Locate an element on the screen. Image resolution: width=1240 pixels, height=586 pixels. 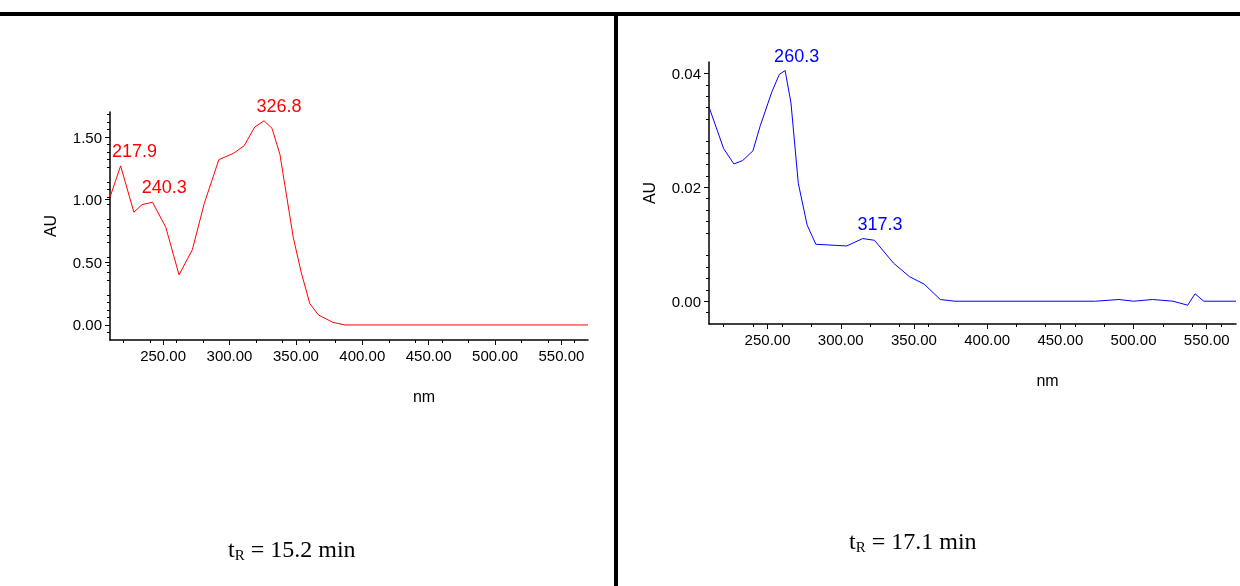
annotation: 326.8 is located at coordinates (279, 105).